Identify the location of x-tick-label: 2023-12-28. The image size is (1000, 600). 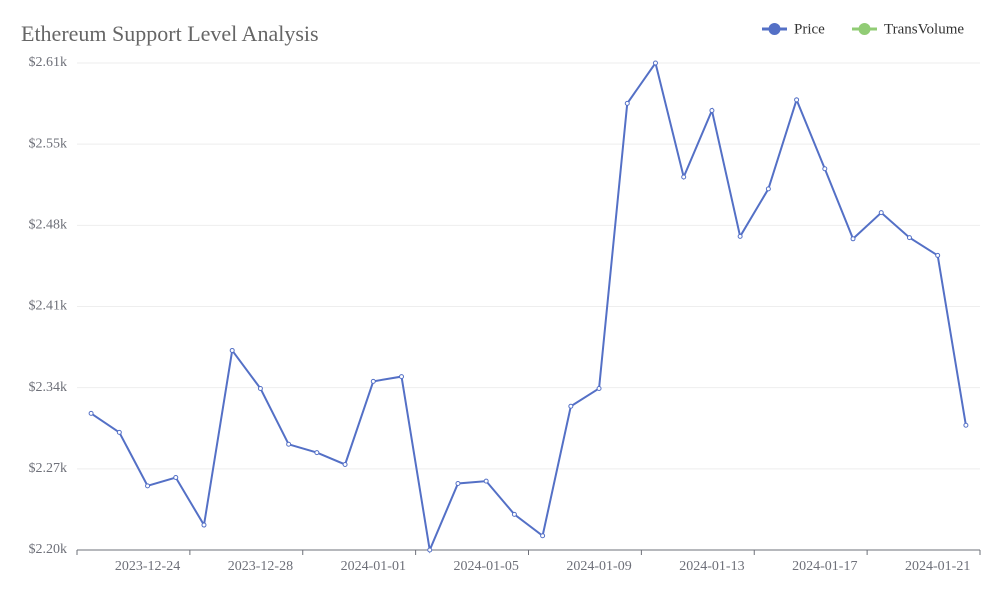
(260, 566).